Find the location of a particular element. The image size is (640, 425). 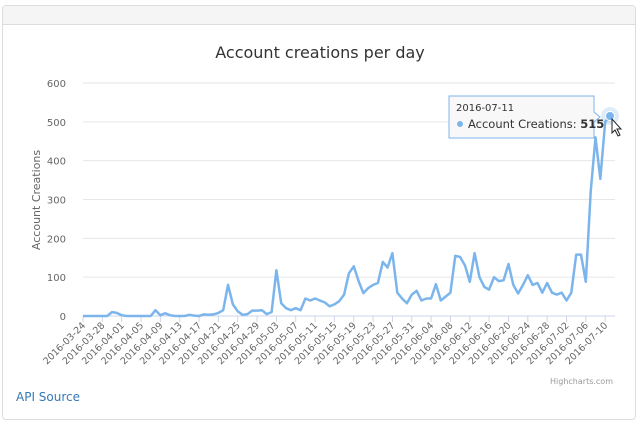

y-tick-label: 300 is located at coordinates (56, 201).